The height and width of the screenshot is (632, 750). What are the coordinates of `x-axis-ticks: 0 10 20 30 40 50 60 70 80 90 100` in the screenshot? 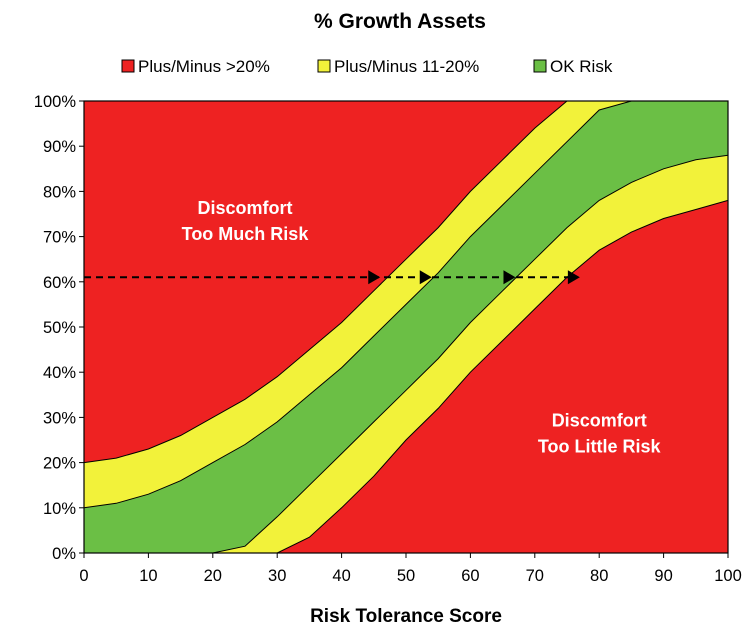 It's located at (410, 569).